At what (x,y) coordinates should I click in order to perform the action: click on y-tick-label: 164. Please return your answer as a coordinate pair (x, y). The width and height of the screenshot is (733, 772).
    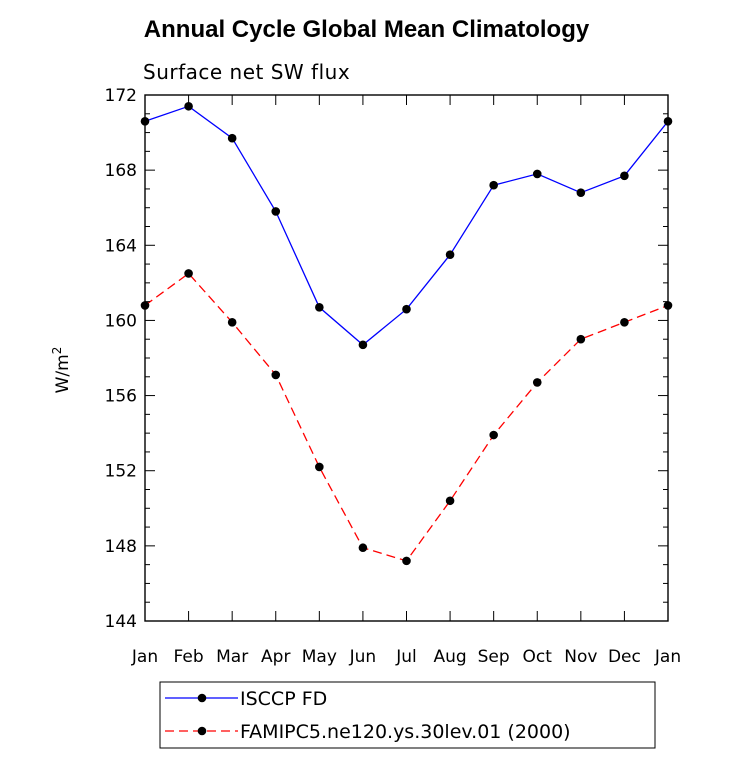
    Looking at the image, I should click on (121, 246).